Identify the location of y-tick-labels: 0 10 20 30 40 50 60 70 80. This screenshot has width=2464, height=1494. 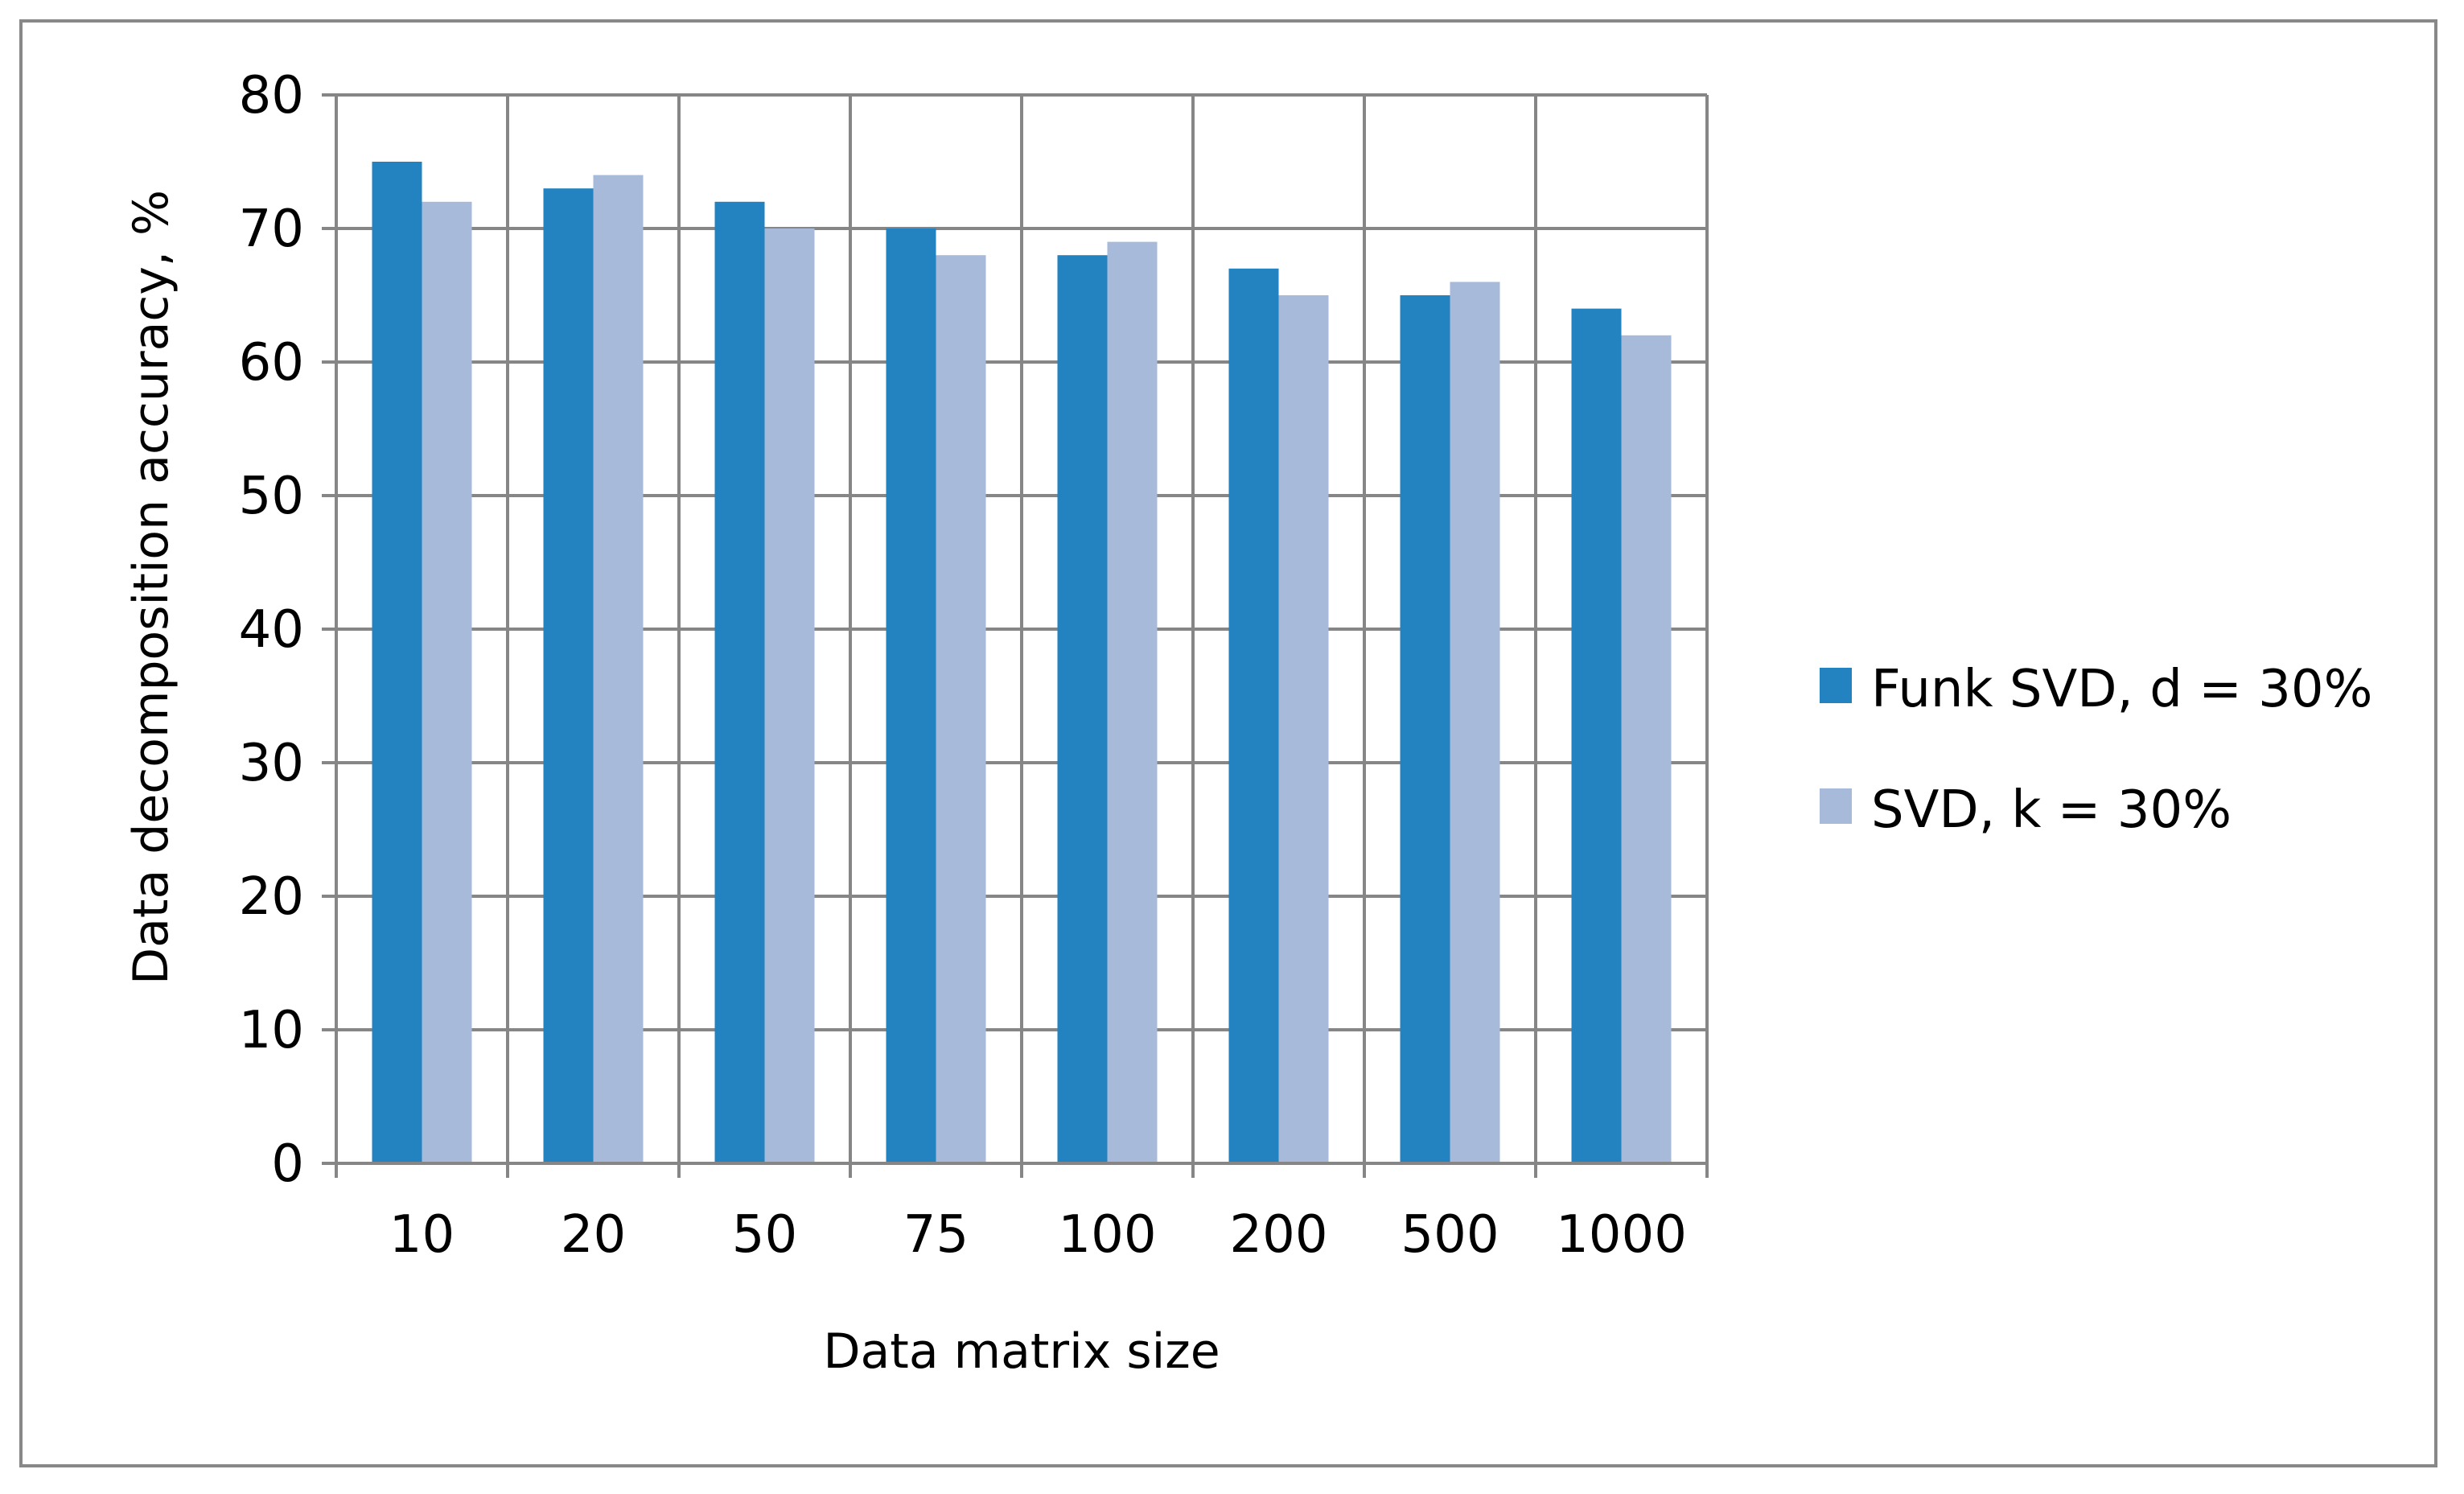
(271, 630).